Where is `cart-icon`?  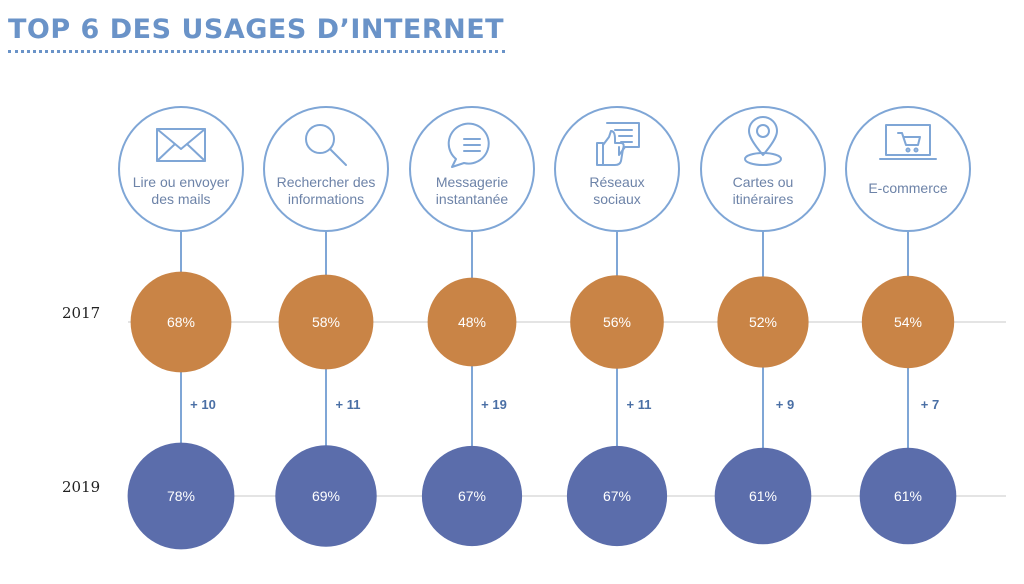 cart-icon is located at coordinates (908, 142).